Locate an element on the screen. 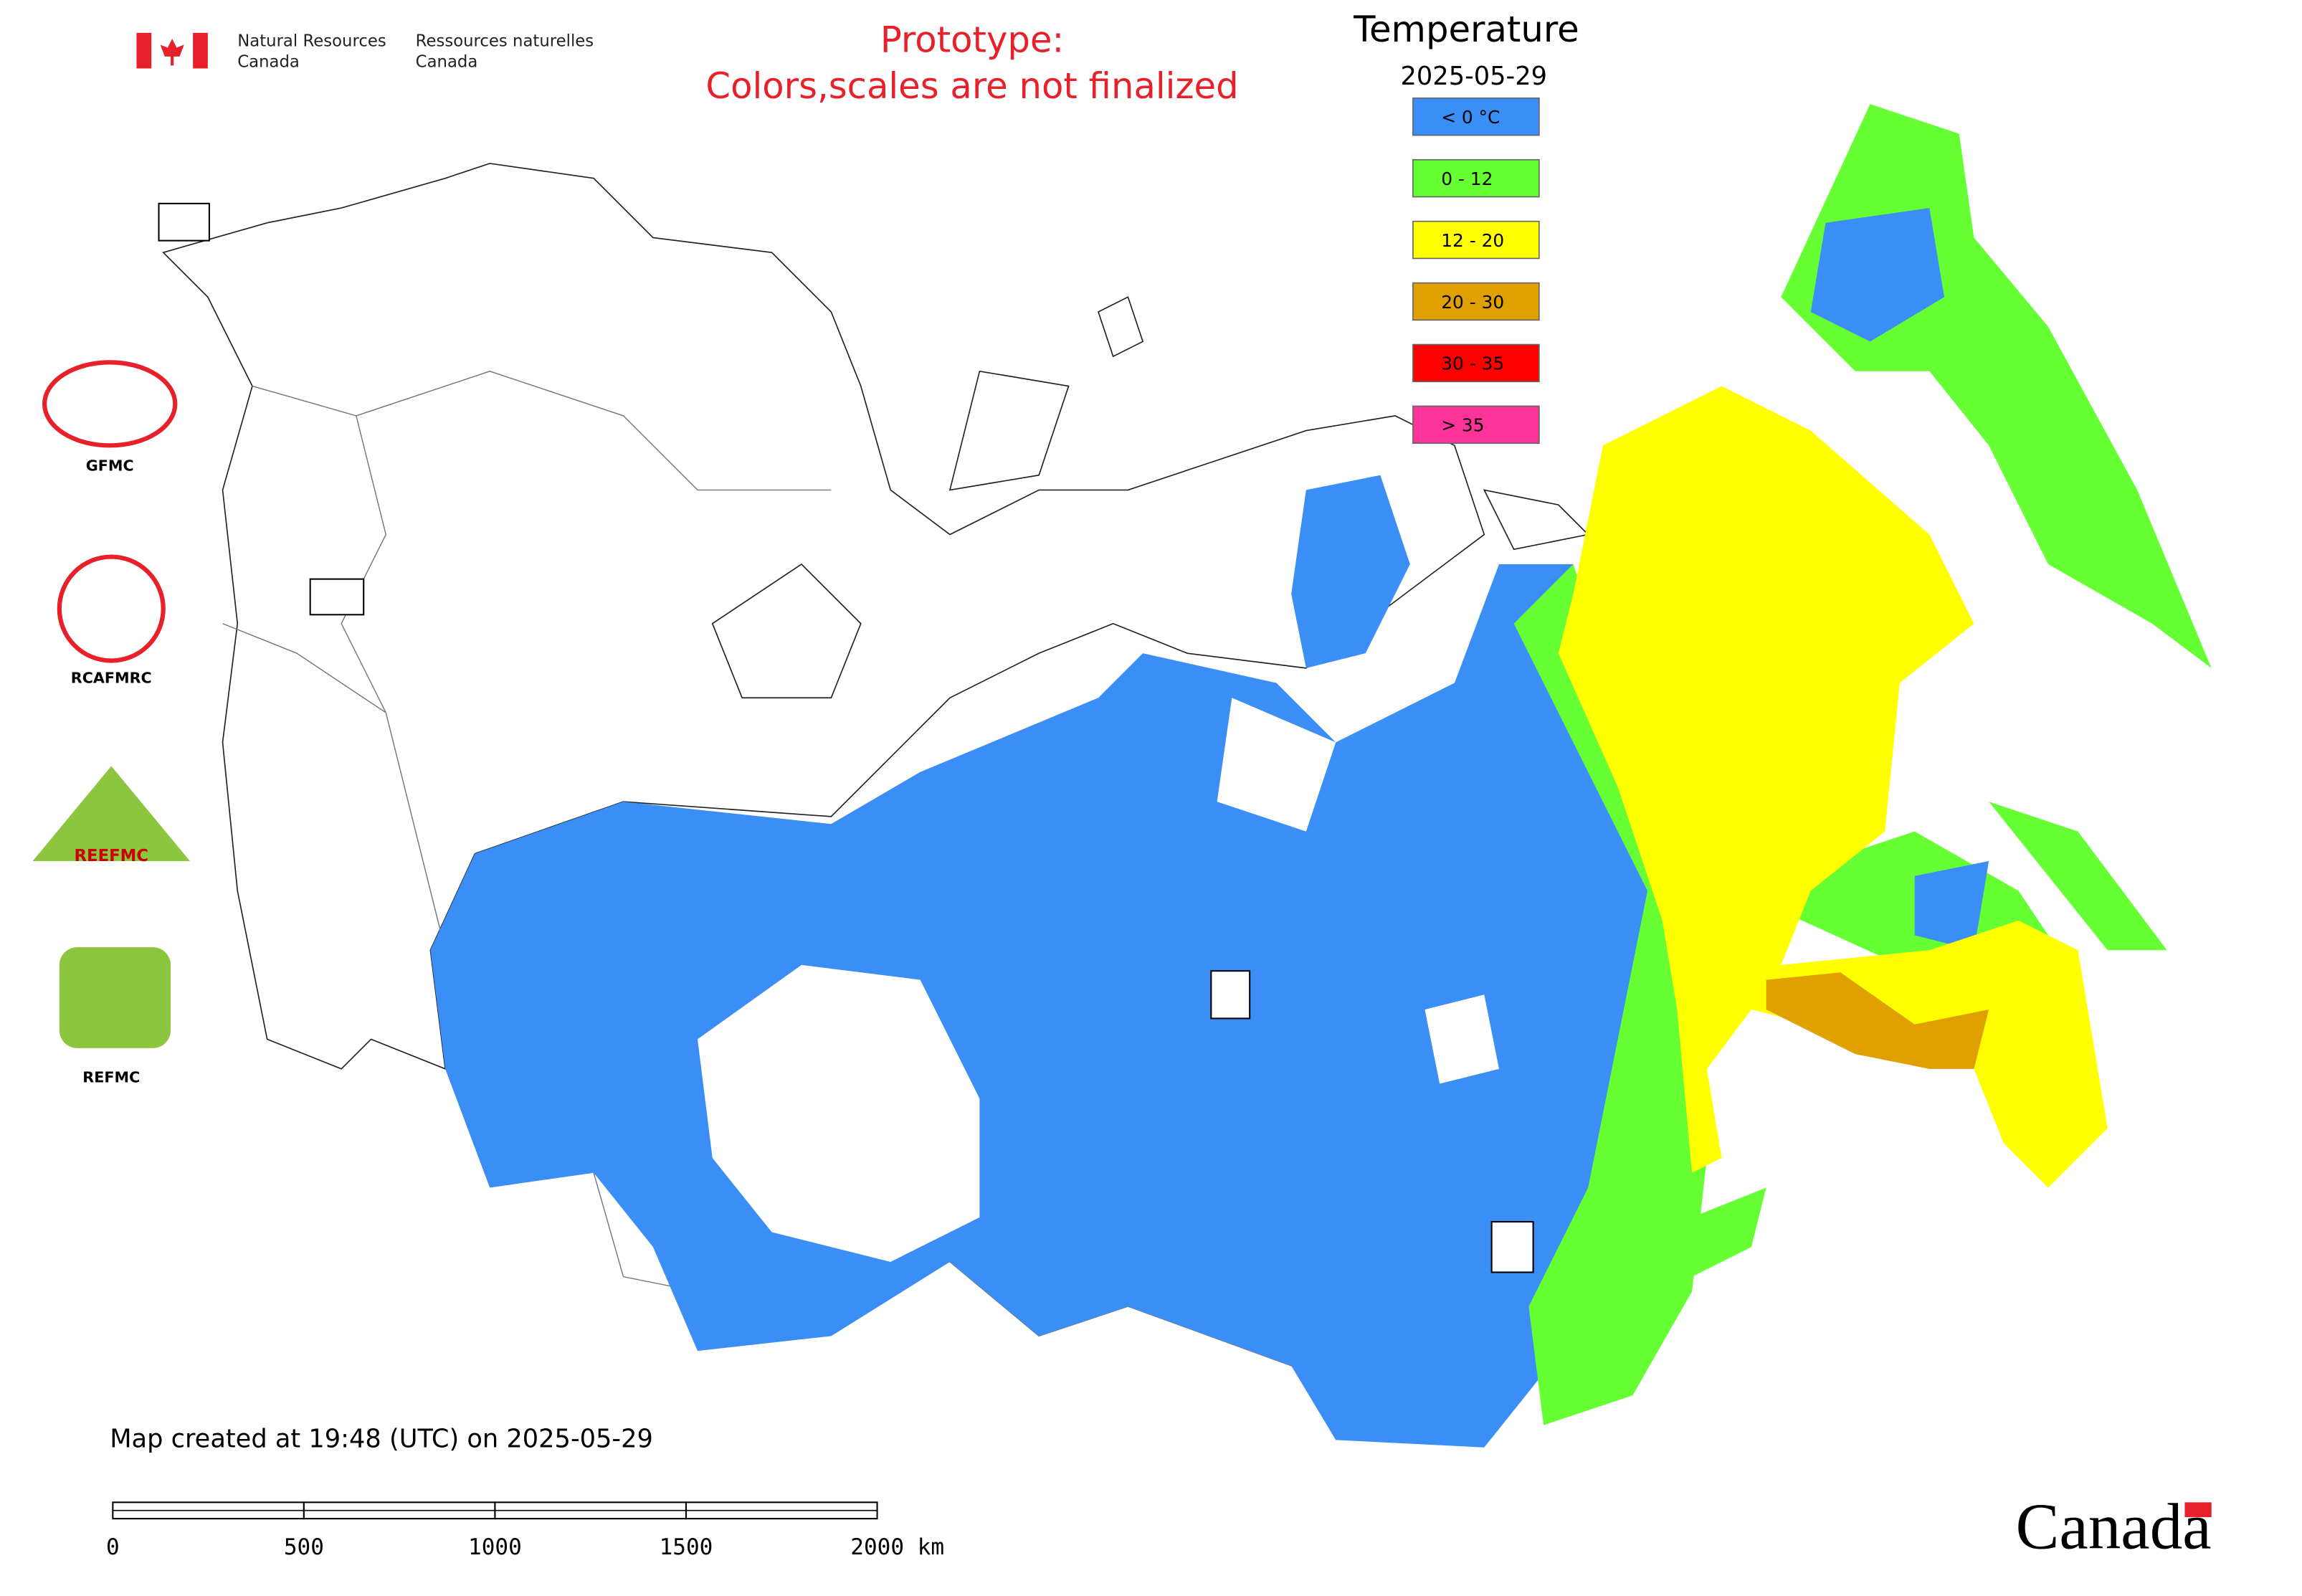  agency-en: Canada is located at coordinates (268, 61).